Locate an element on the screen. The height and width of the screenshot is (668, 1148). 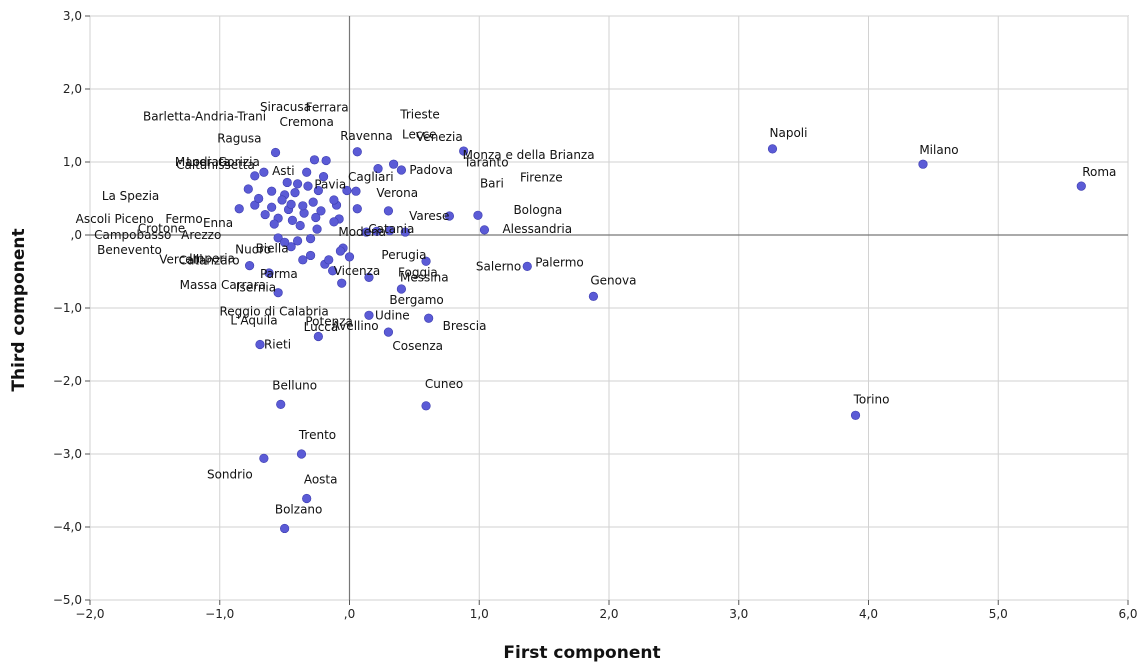
point-label: Brescia is located at coordinates (465, 326).